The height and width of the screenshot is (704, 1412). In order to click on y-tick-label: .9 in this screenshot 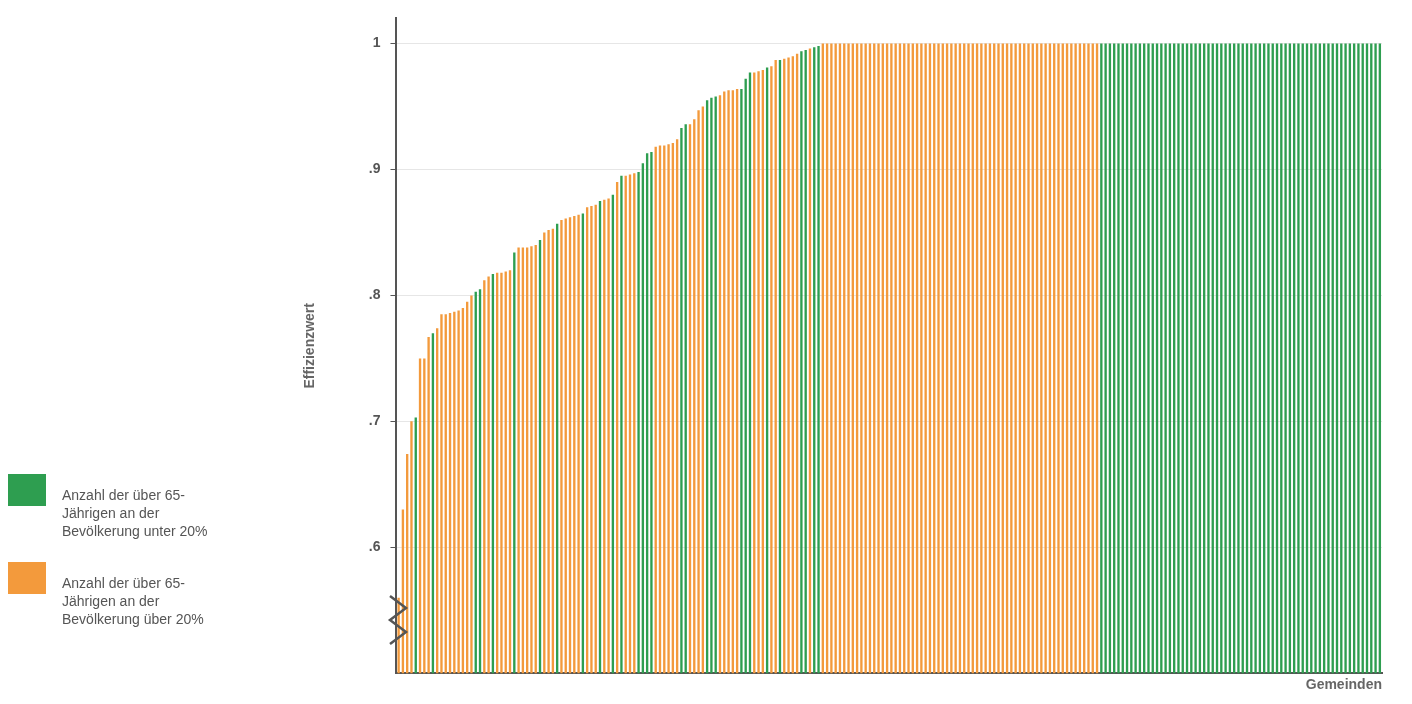, I will do `click(374, 168)`.